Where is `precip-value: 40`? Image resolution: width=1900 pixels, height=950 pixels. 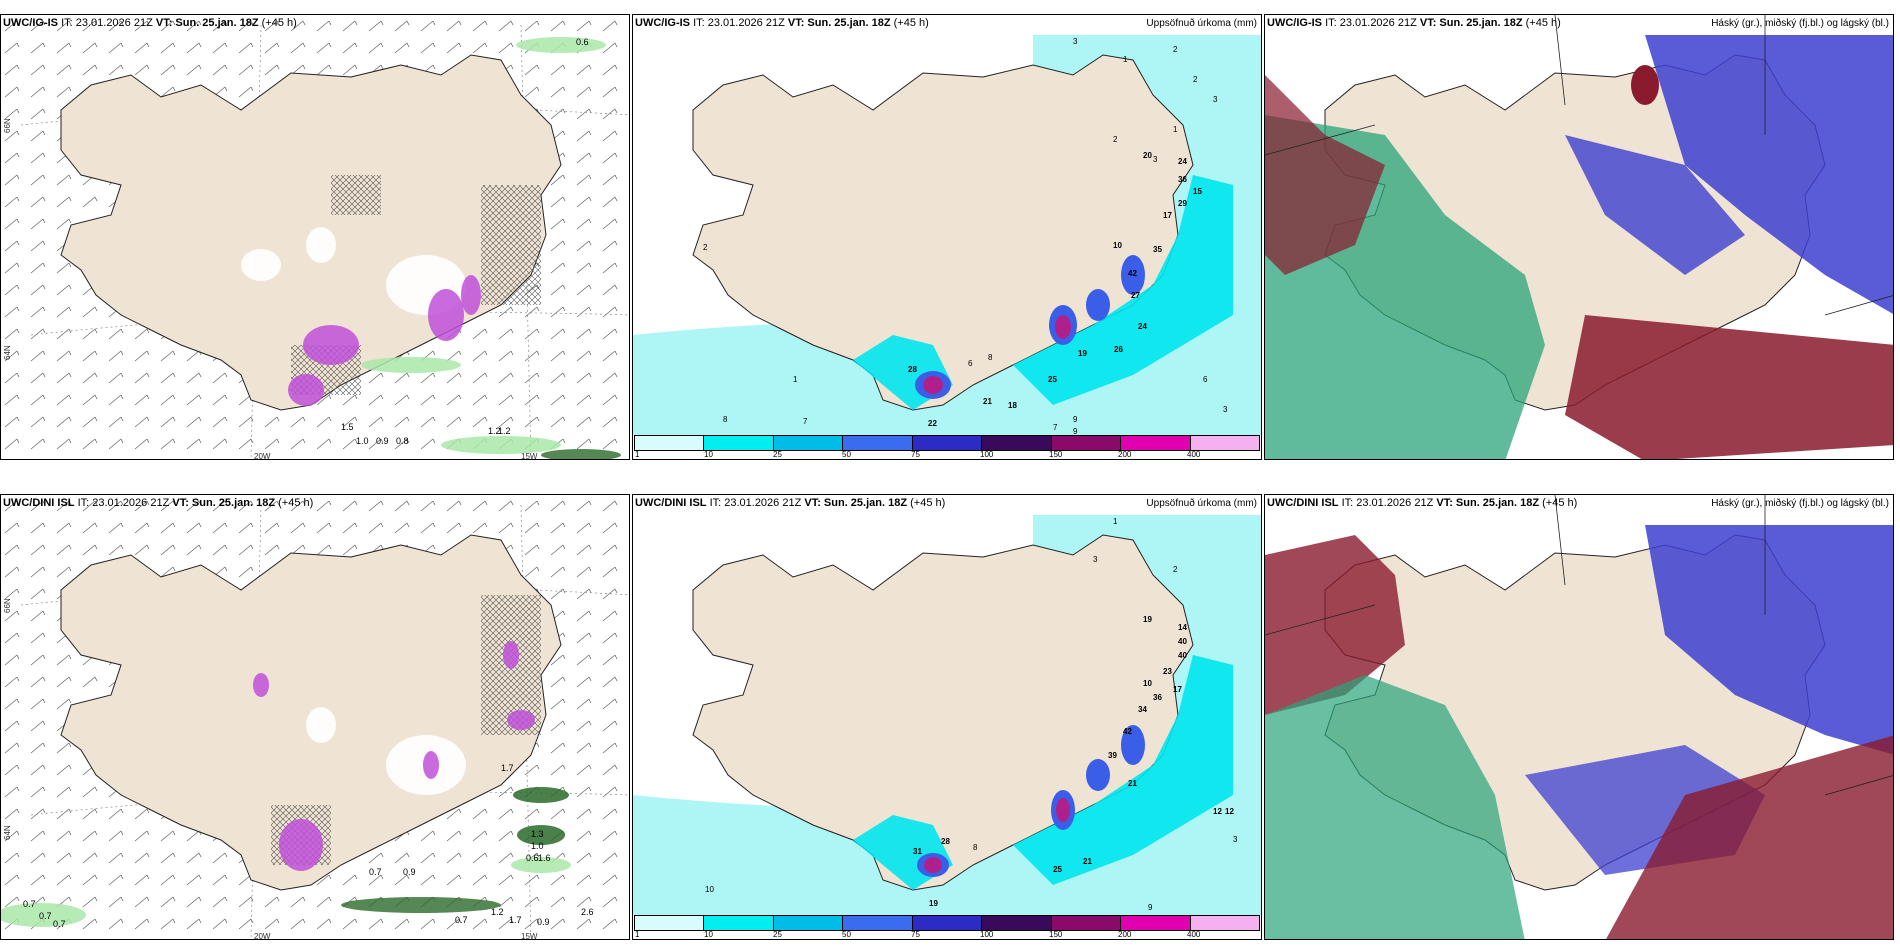
precip-value: 40 is located at coordinates (1182, 655).